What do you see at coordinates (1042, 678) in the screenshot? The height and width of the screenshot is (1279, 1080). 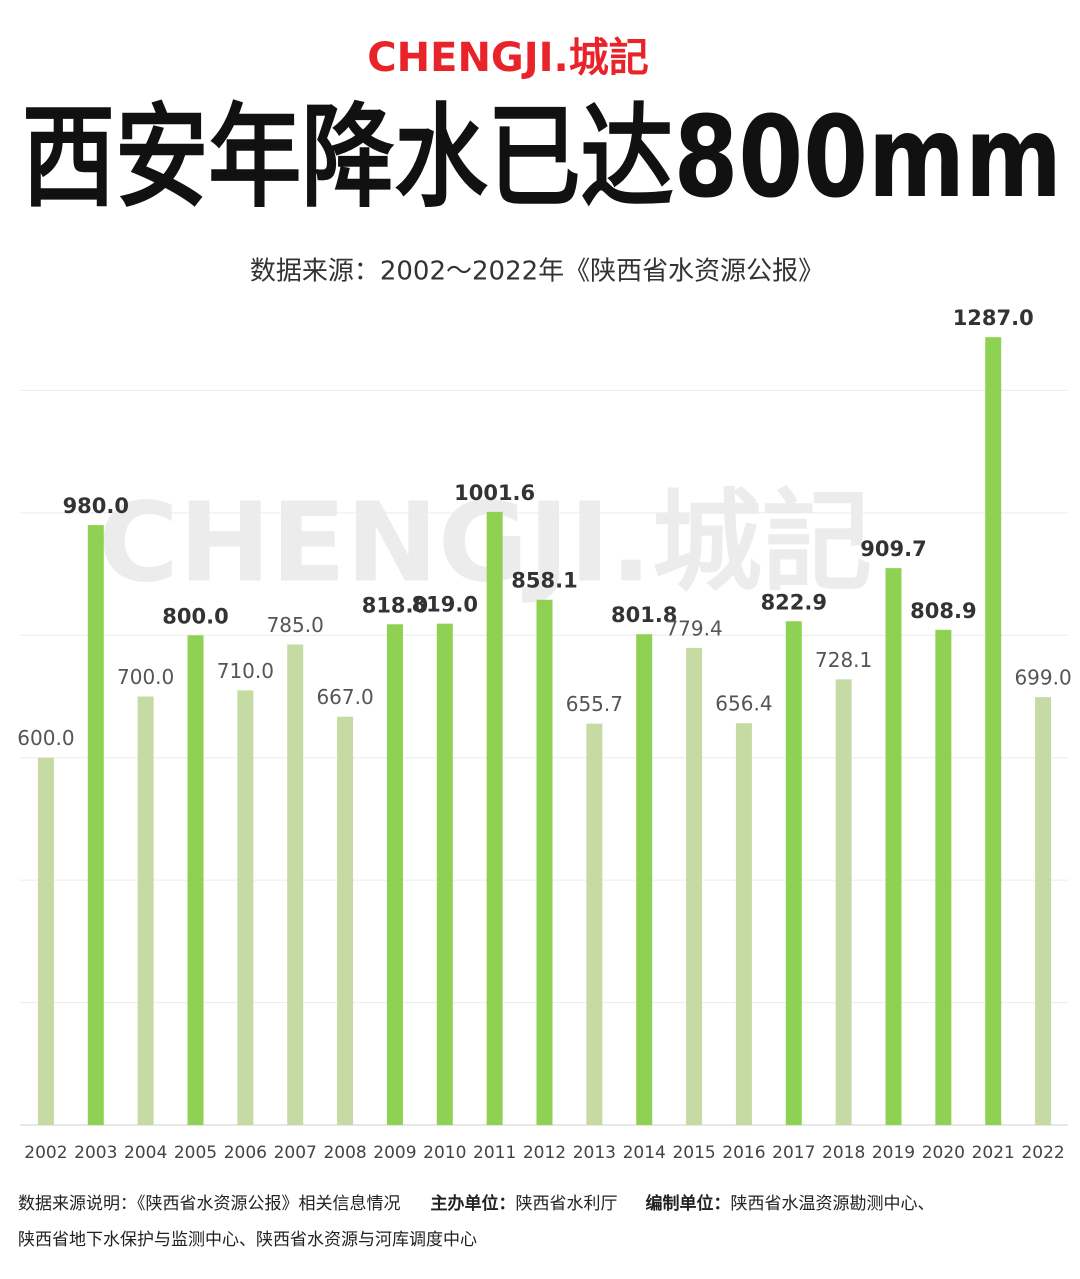 I see `data-label: 699.0` at bounding box center [1042, 678].